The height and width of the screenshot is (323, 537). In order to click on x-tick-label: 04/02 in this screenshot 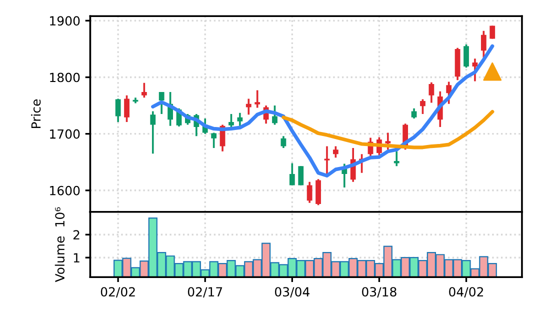, I will do `click(466, 292)`.